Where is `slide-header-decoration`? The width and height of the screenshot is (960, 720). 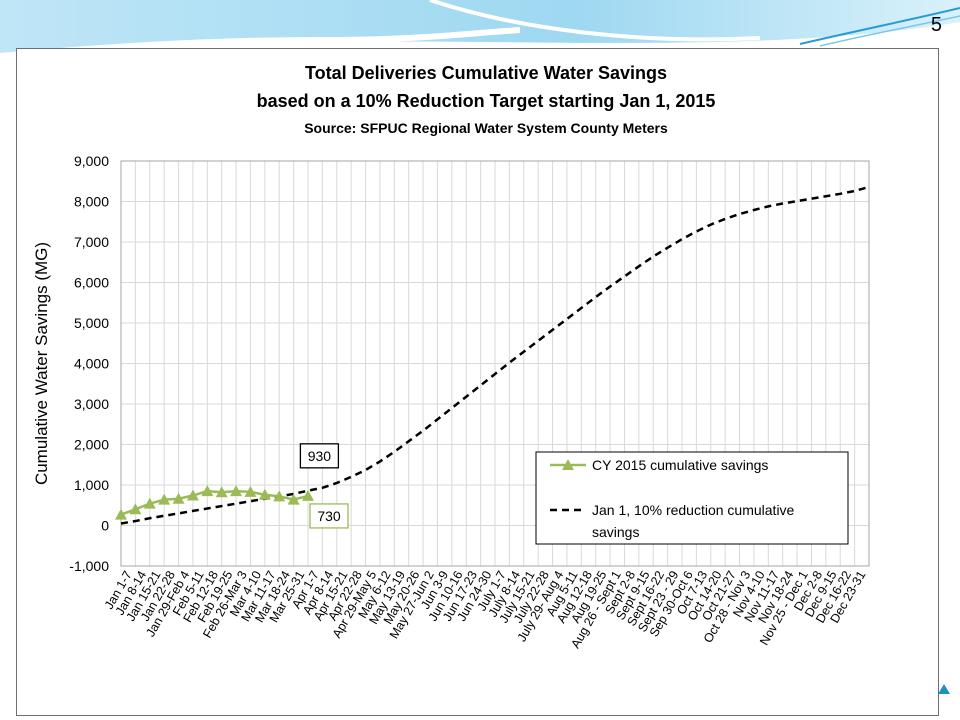
slide-header-decoration is located at coordinates (480, 29).